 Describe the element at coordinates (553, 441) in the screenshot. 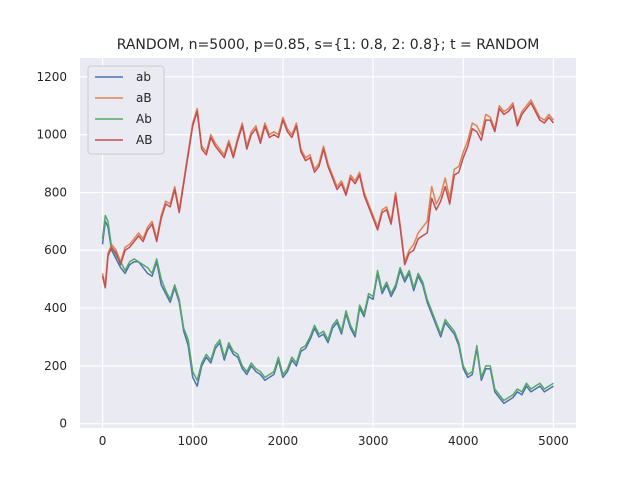

I see `x-tick-label: 5000` at that location.